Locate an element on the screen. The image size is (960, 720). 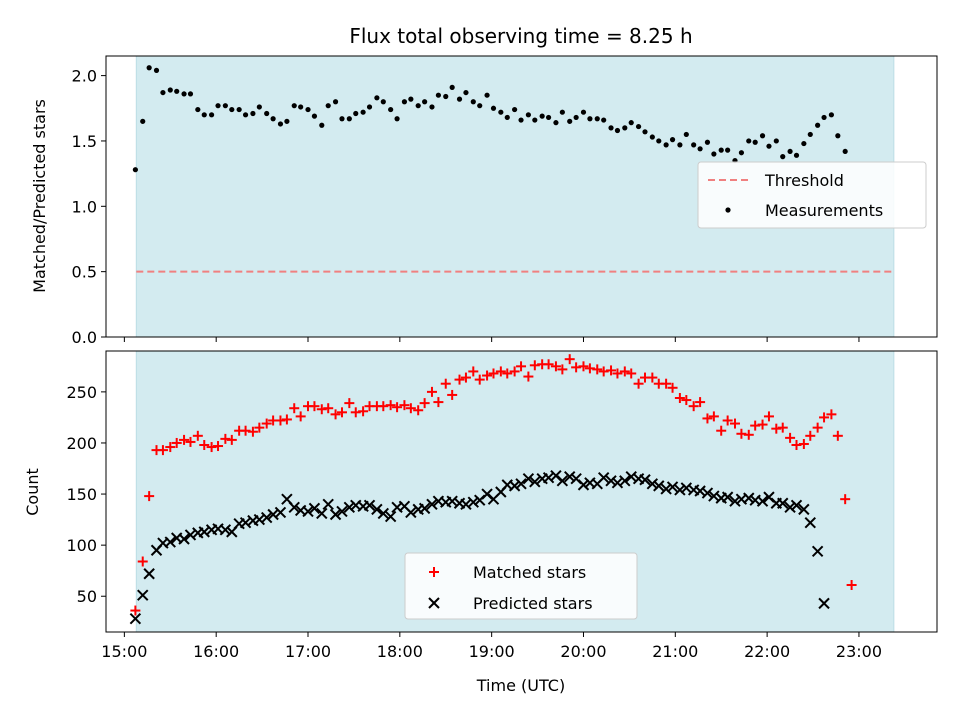
ratio-legend: Threshold Measurements is located at coordinates (812, 195).